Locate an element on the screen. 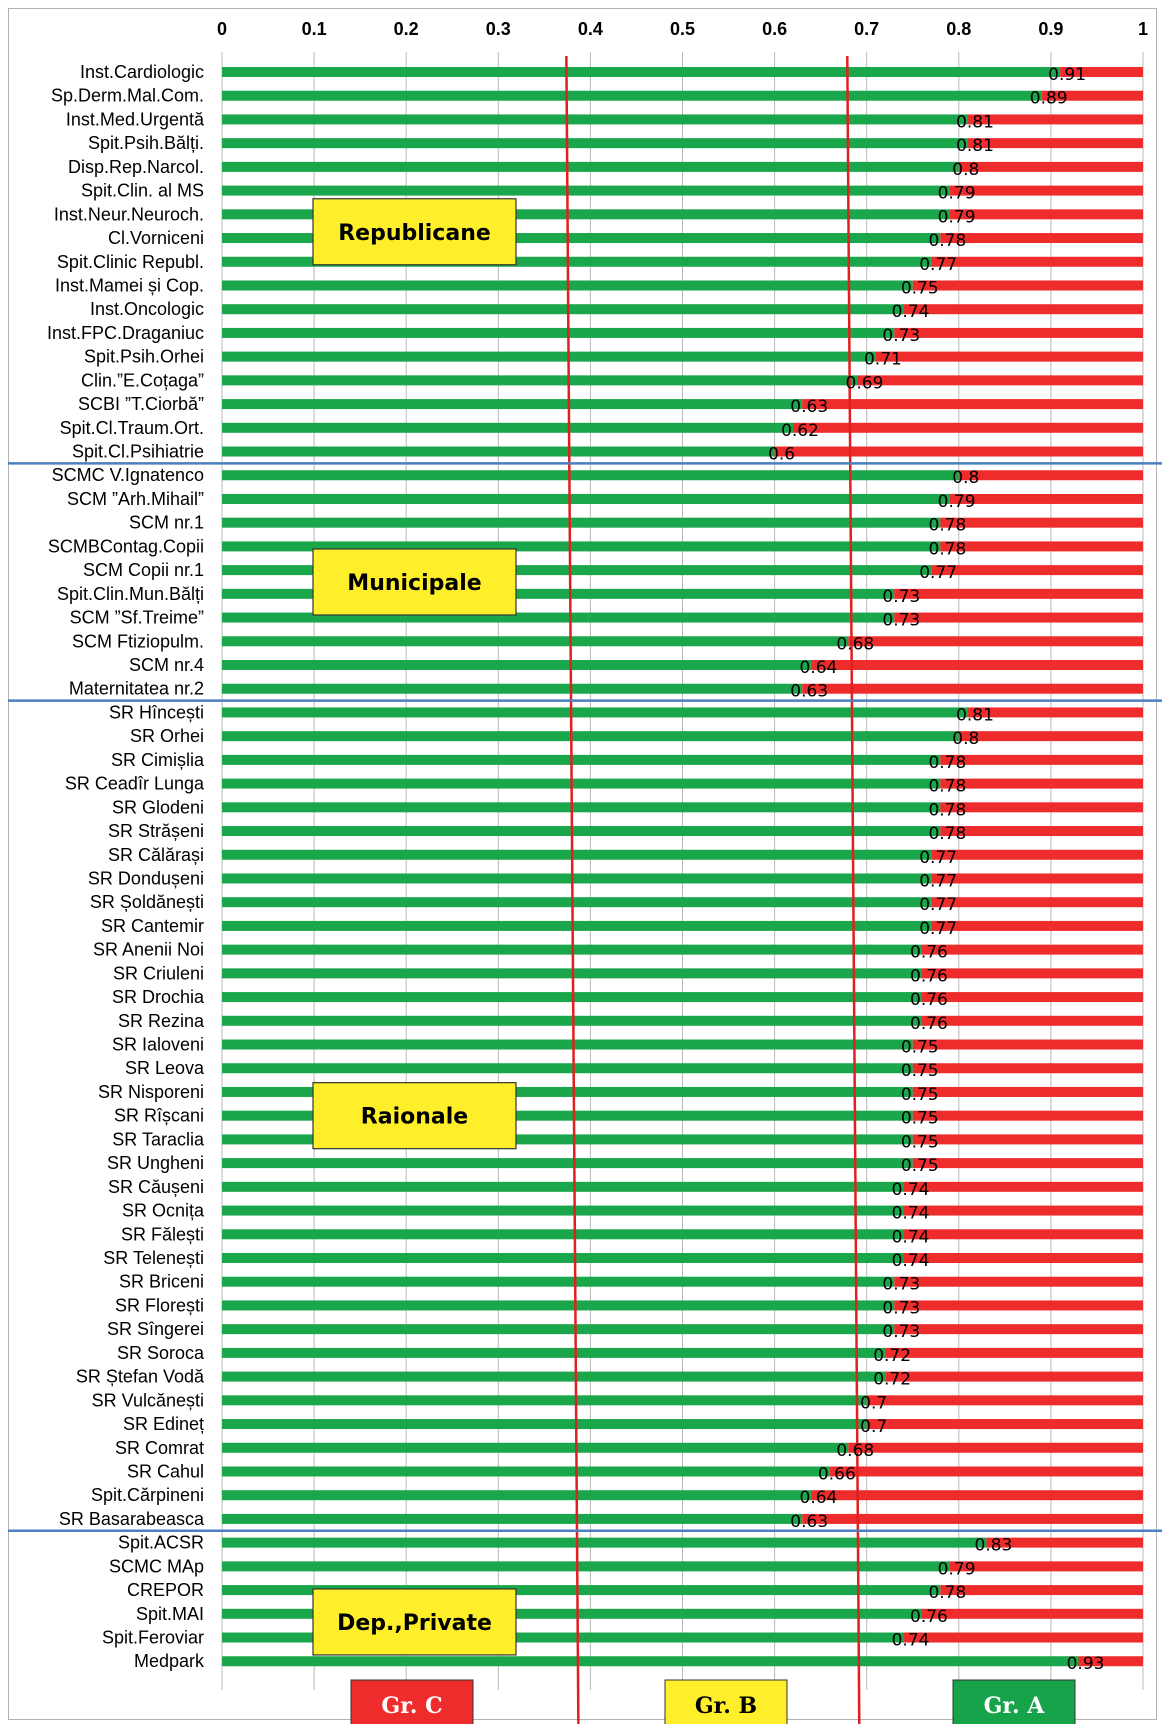  value-label: 0.69 is located at coordinates (865, 383).